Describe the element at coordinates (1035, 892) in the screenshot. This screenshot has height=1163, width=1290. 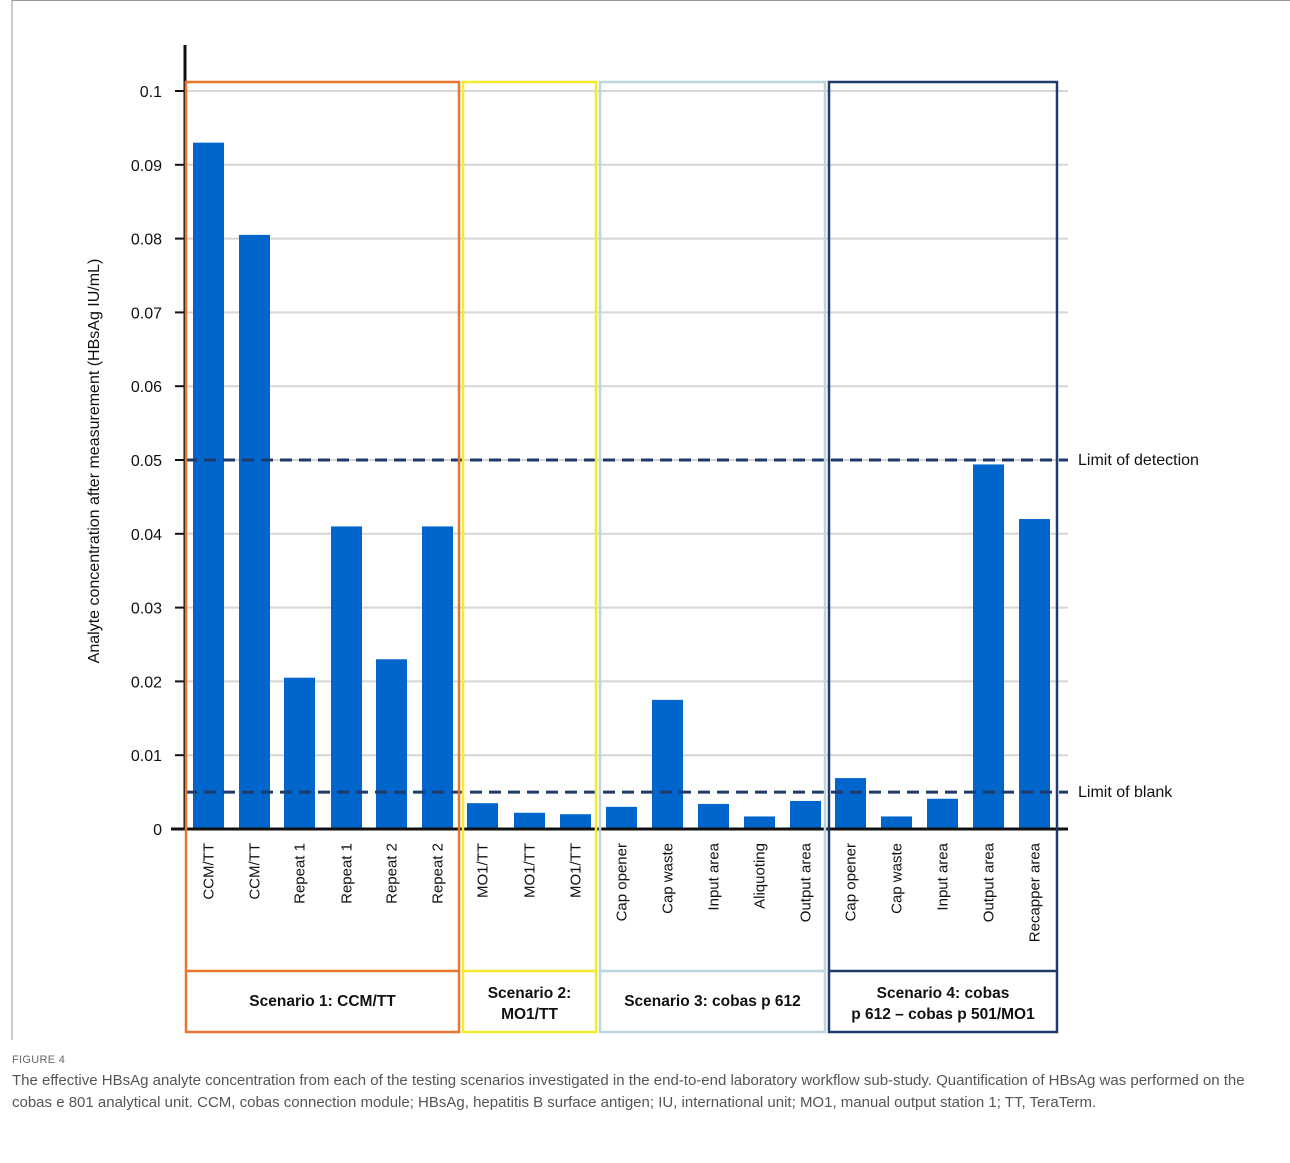
I see `x-tick-label: Recapper area` at that location.